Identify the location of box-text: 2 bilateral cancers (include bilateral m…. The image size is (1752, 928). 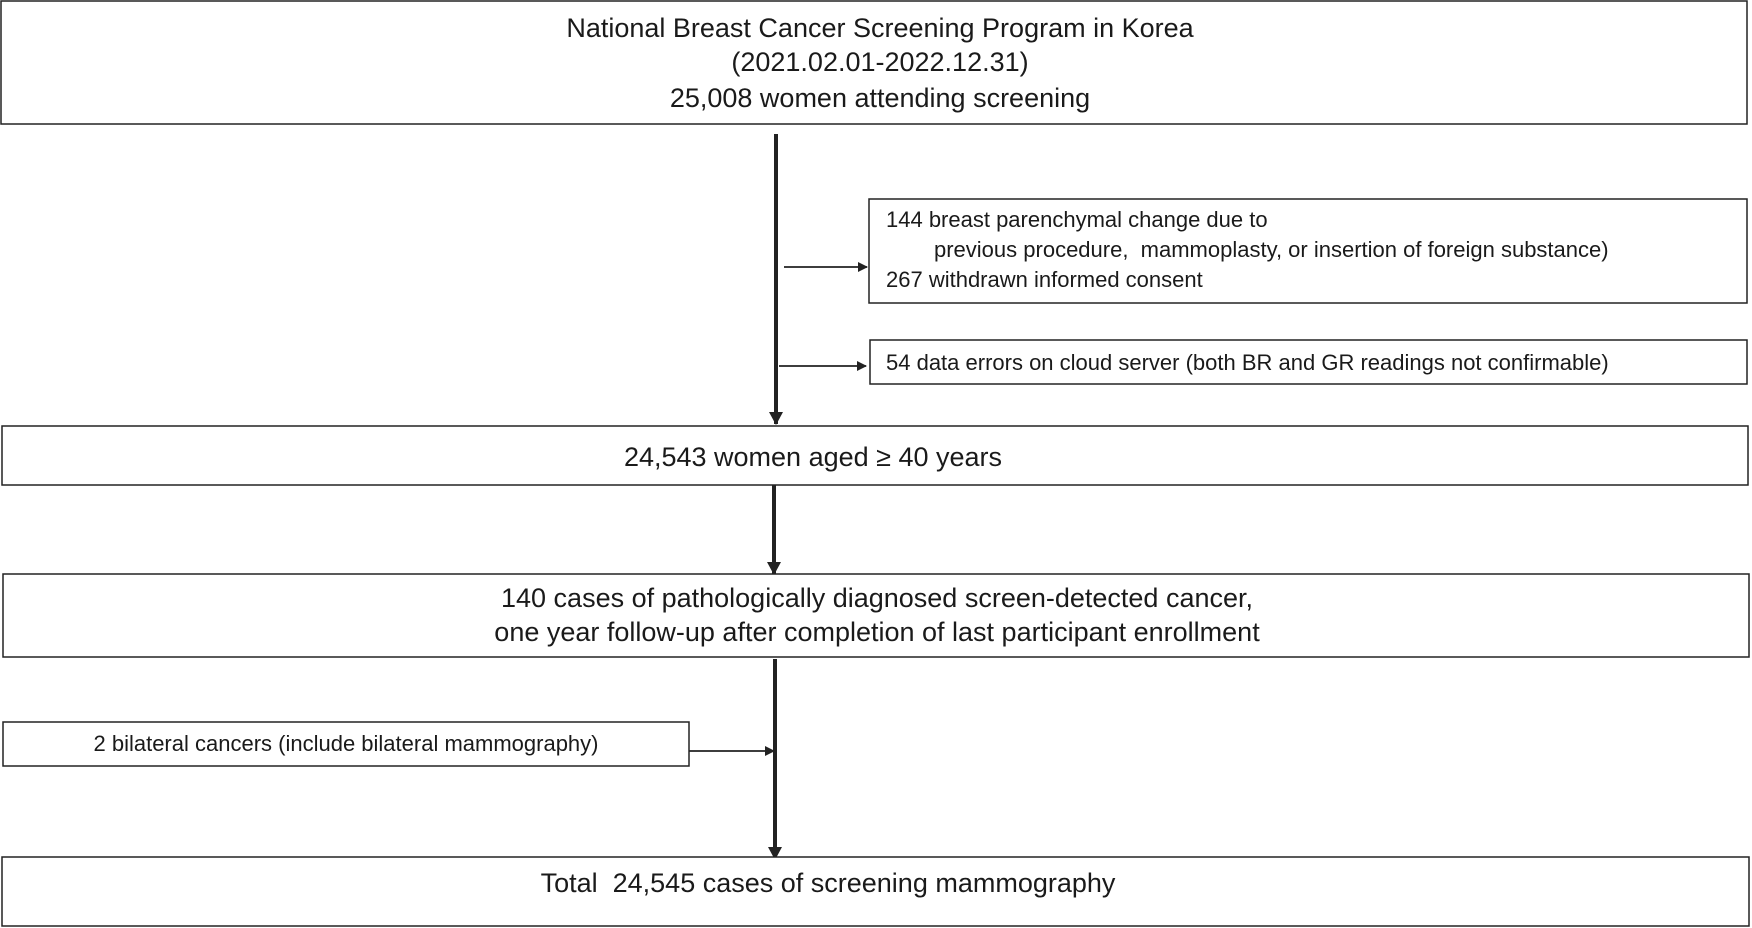
(345, 743).